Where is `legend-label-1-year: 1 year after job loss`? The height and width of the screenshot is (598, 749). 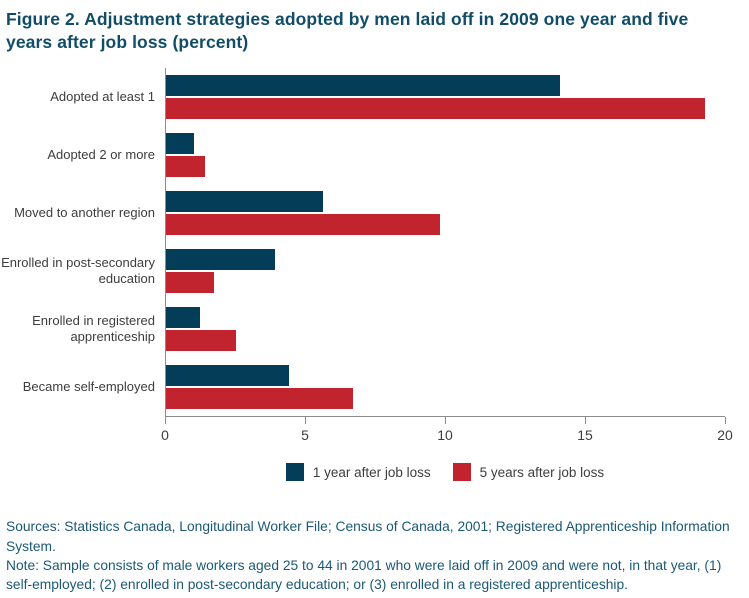 legend-label-1-year: 1 year after job loss is located at coordinates (371, 472).